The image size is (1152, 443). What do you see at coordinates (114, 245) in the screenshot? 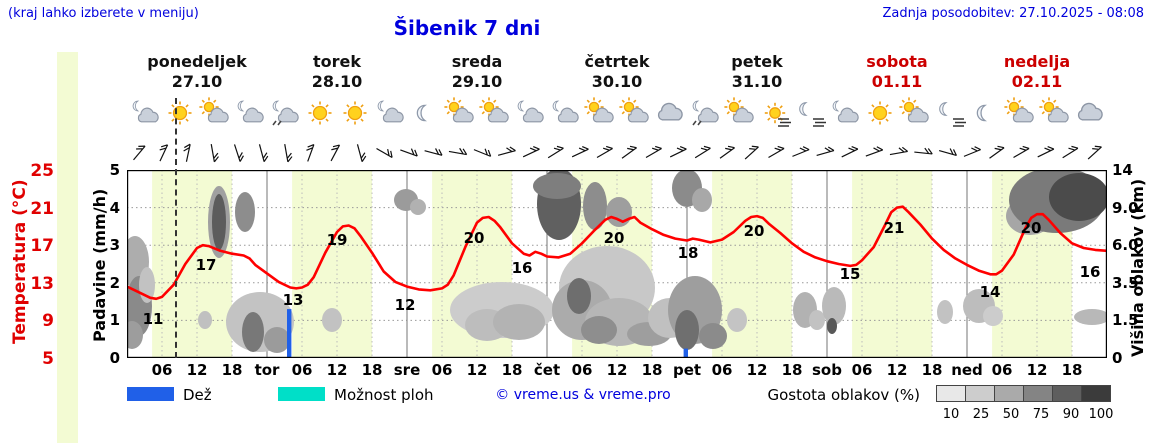
I see `precip-tick-label: 3` at bounding box center [114, 245].